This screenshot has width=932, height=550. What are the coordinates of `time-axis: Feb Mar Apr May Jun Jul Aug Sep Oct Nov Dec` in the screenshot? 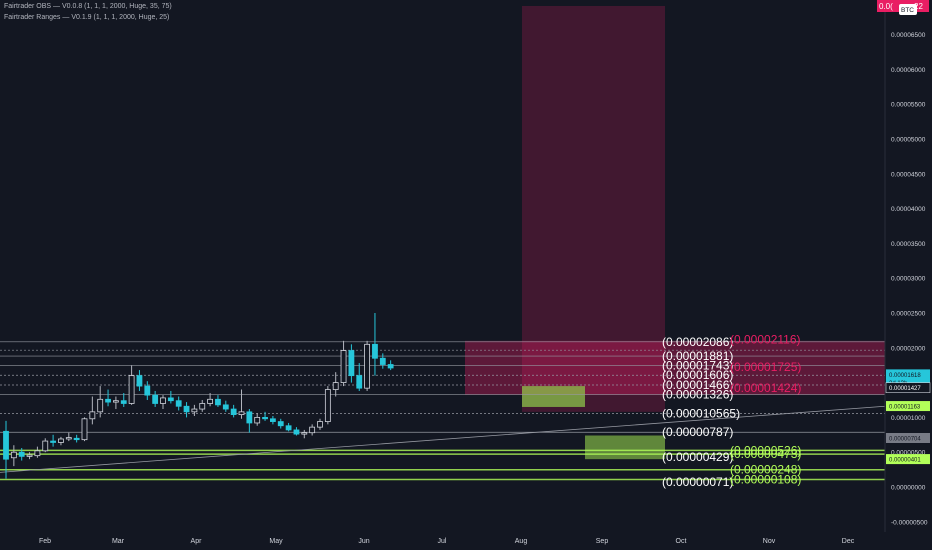 It's located at (447, 541).